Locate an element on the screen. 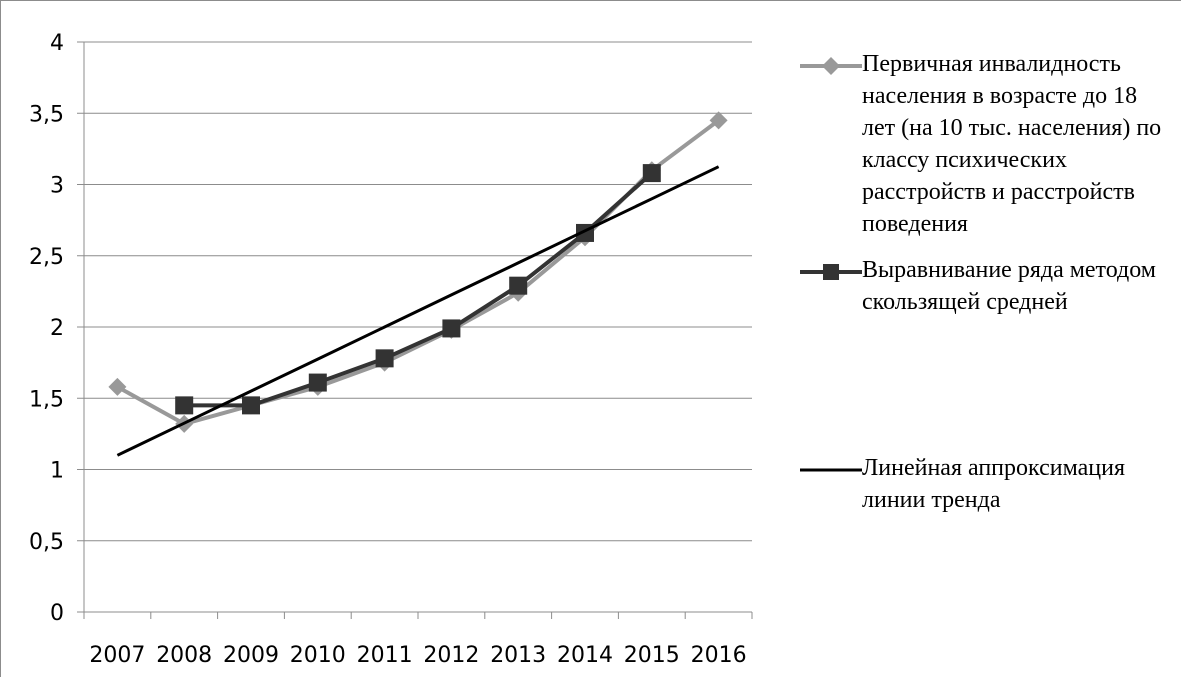  legend-item-linear-trend: Линейная аппроксимация линии тренда is located at coordinates (986, 484).